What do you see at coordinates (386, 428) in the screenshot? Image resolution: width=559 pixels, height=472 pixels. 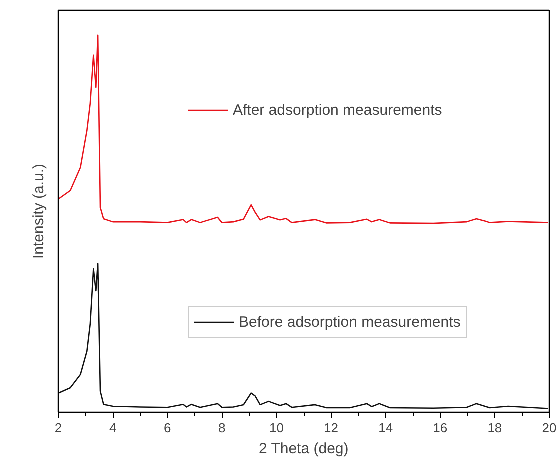 I see `x-tick-label: 14` at bounding box center [386, 428].